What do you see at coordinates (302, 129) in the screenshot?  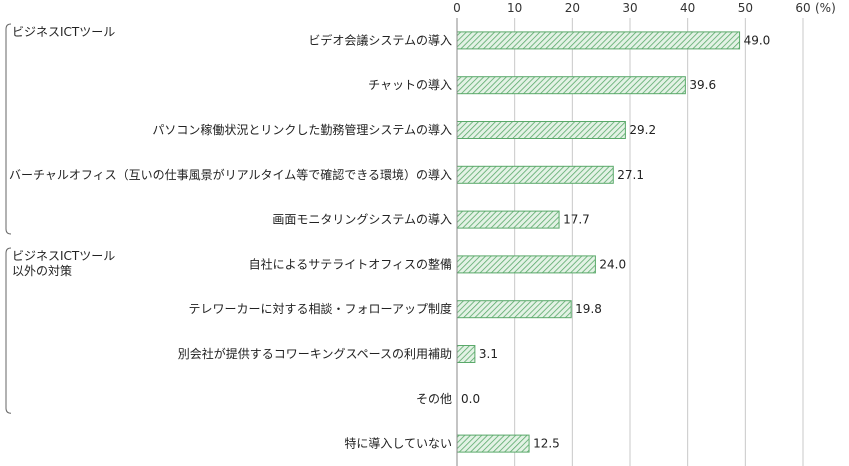 I see `category-label: パソコン稼働状況とリンクした勤務管理システムの導入` at bounding box center [302, 129].